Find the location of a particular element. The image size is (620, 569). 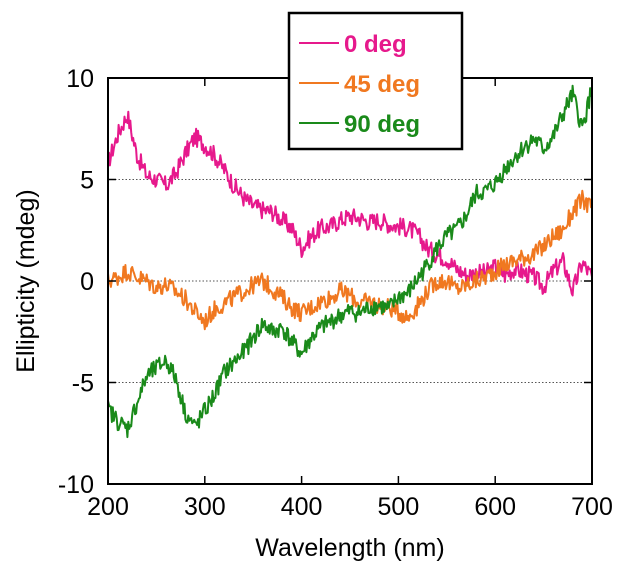

y-tick-label: 5 is located at coordinates (87, 181).